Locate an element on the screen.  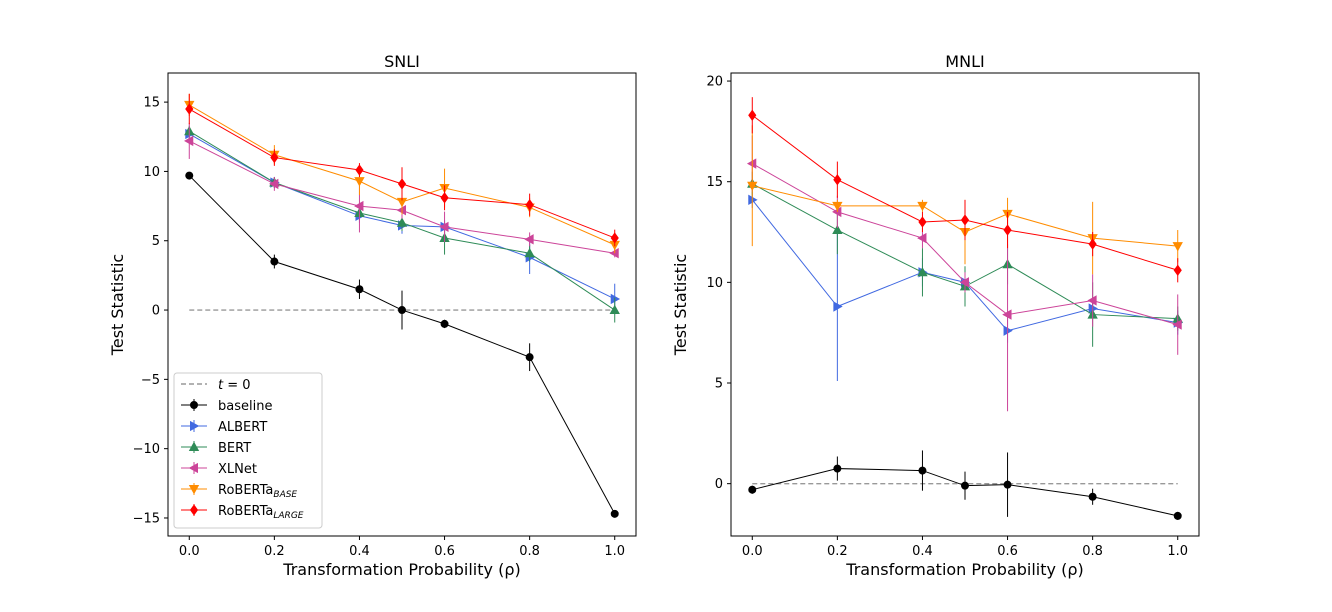
legend-entry-label: BERT is located at coordinates (234, 448).